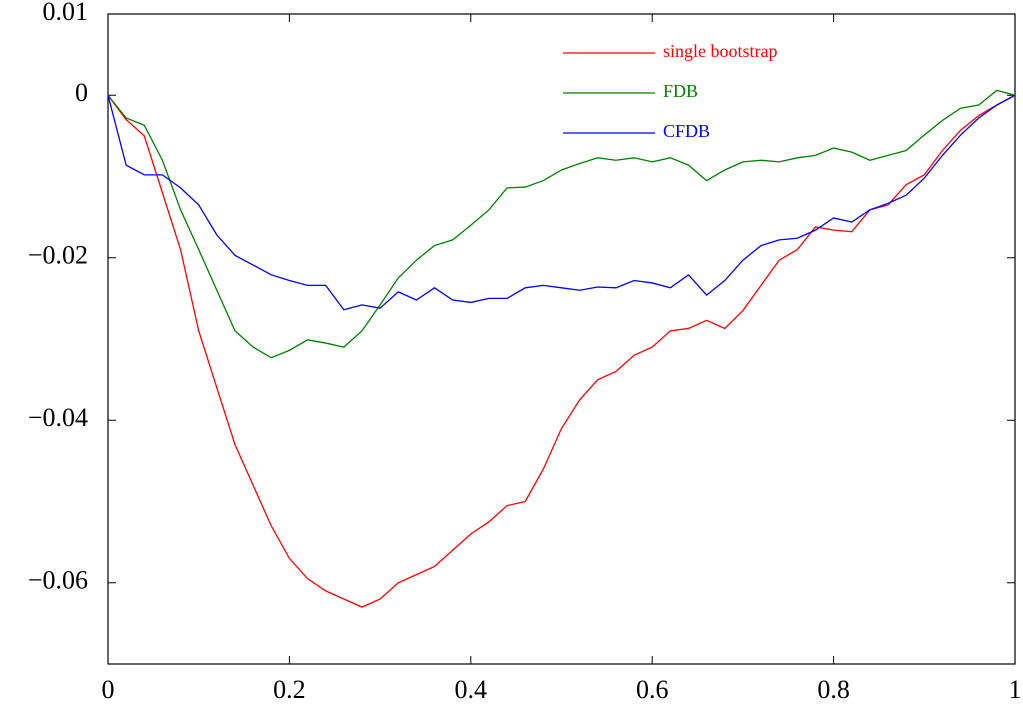  I want to click on y-tick-label: −0.04, so click(58, 417).